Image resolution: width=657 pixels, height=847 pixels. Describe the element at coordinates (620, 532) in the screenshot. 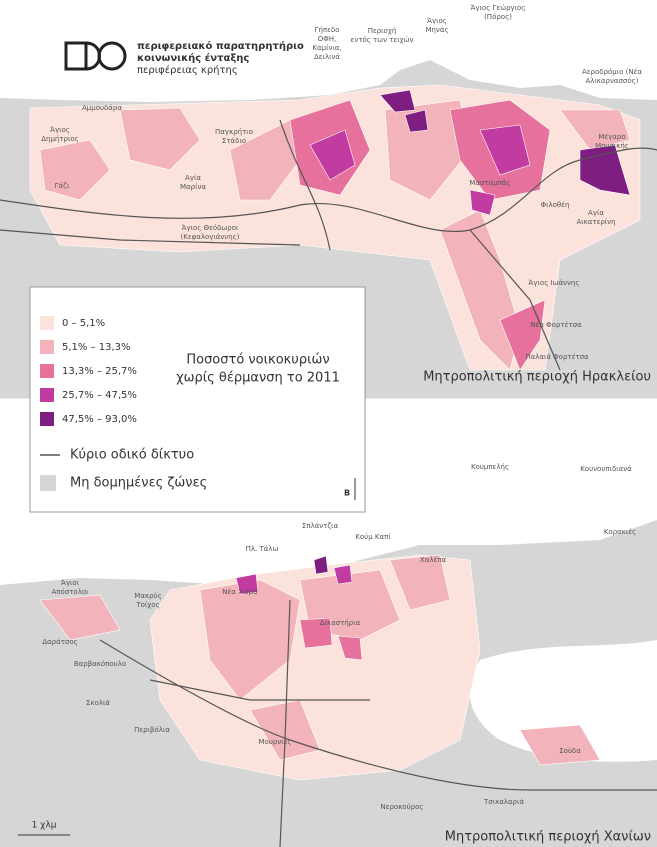

I see `place-label: Κορακιές` at that location.